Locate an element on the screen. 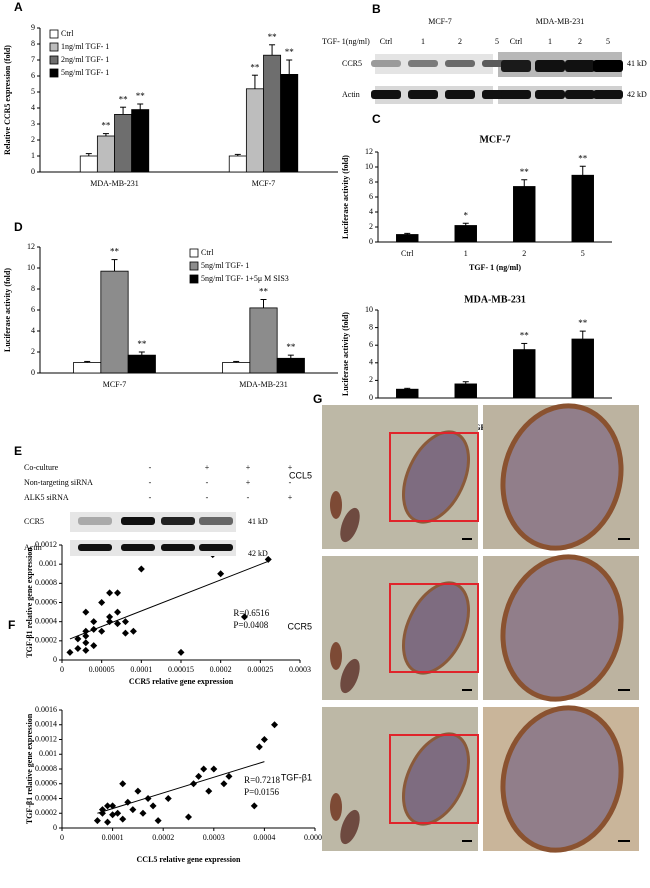 This screenshot has height=888, width=650. x-tick-label: 0.0001 is located at coordinates (141, 669).